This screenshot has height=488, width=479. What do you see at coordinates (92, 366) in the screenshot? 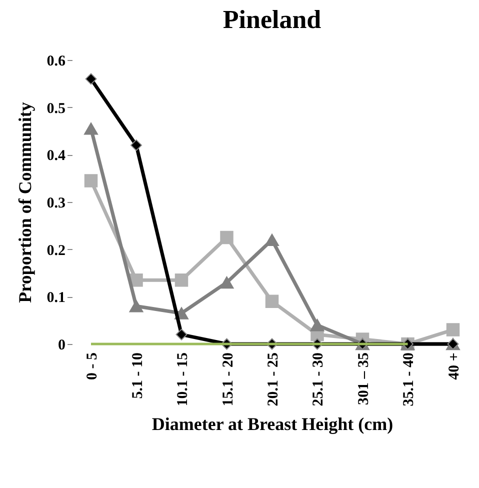
I see `x-tick-label: 0 - 5` at bounding box center [92, 366].